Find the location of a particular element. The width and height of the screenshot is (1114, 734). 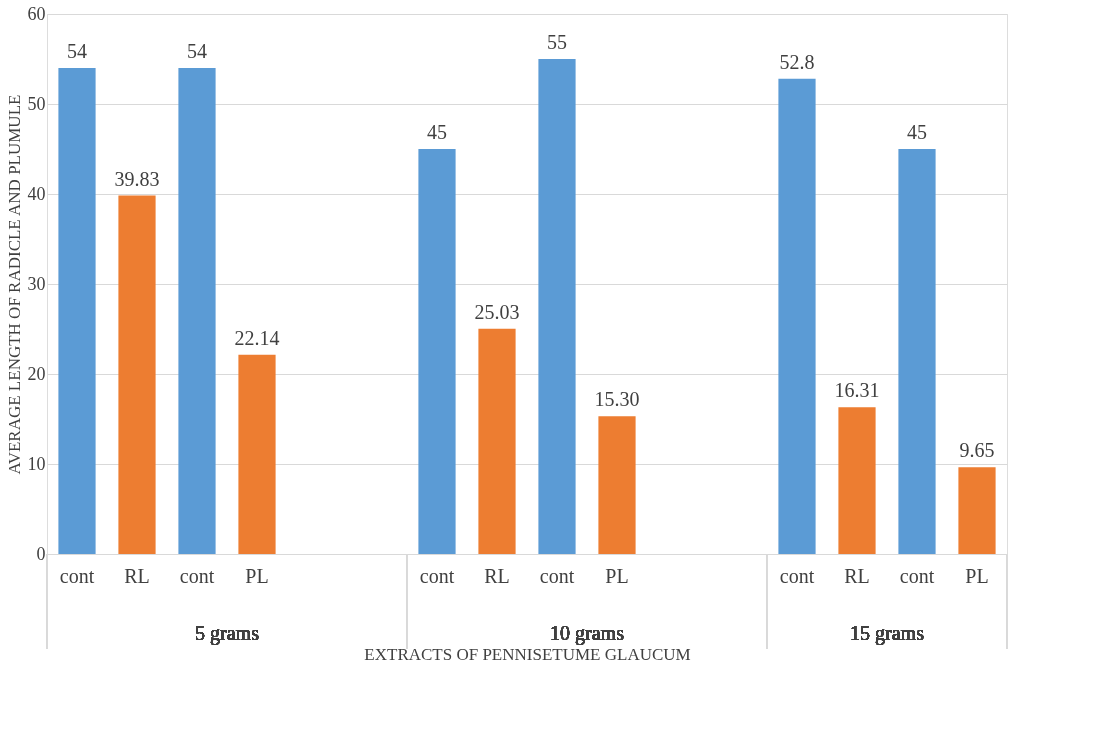

data-label: 9.65 is located at coordinates (977, 450).